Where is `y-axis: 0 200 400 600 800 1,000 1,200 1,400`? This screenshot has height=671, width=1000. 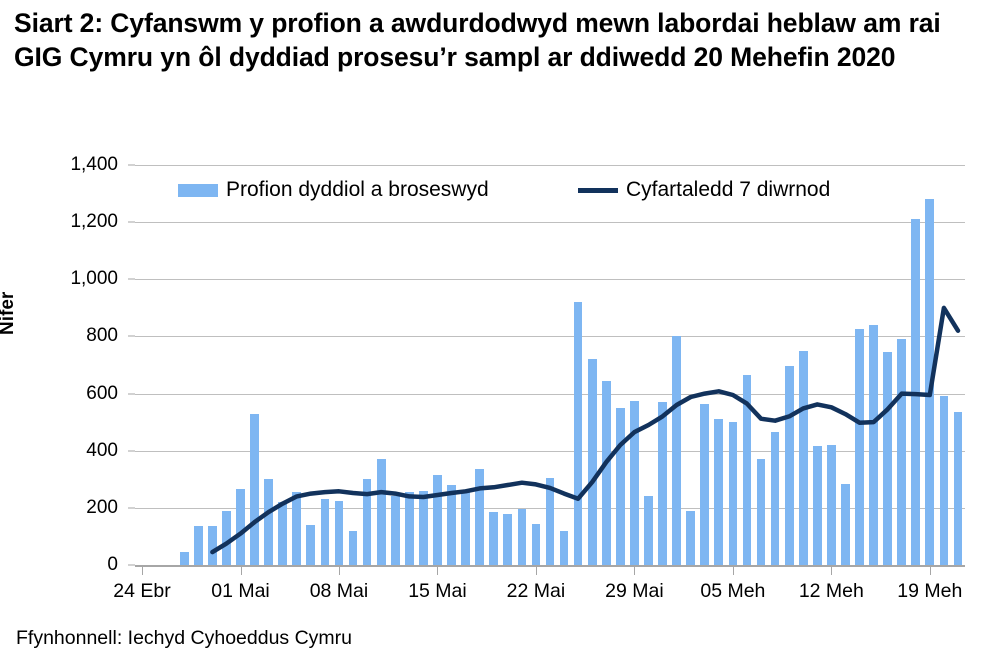 y-axis: 0 200 400 600 800 1,000 1,200 1,400 is located at coordinates (67, 364).